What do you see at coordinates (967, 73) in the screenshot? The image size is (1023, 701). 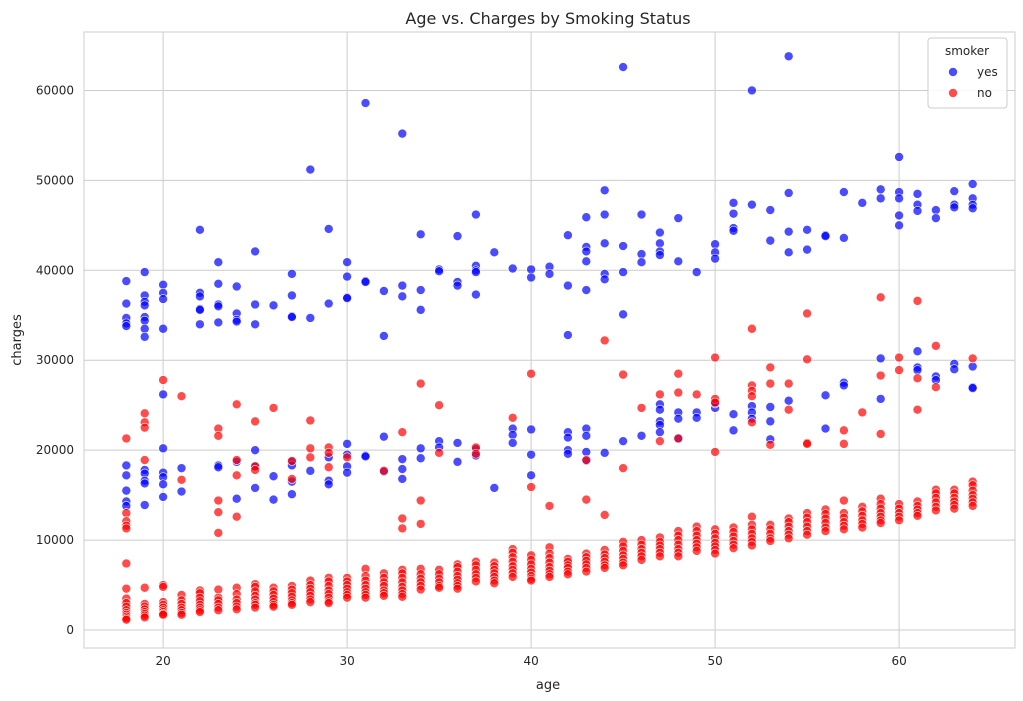 I see `legend-box` at bounding box center [967, 73].